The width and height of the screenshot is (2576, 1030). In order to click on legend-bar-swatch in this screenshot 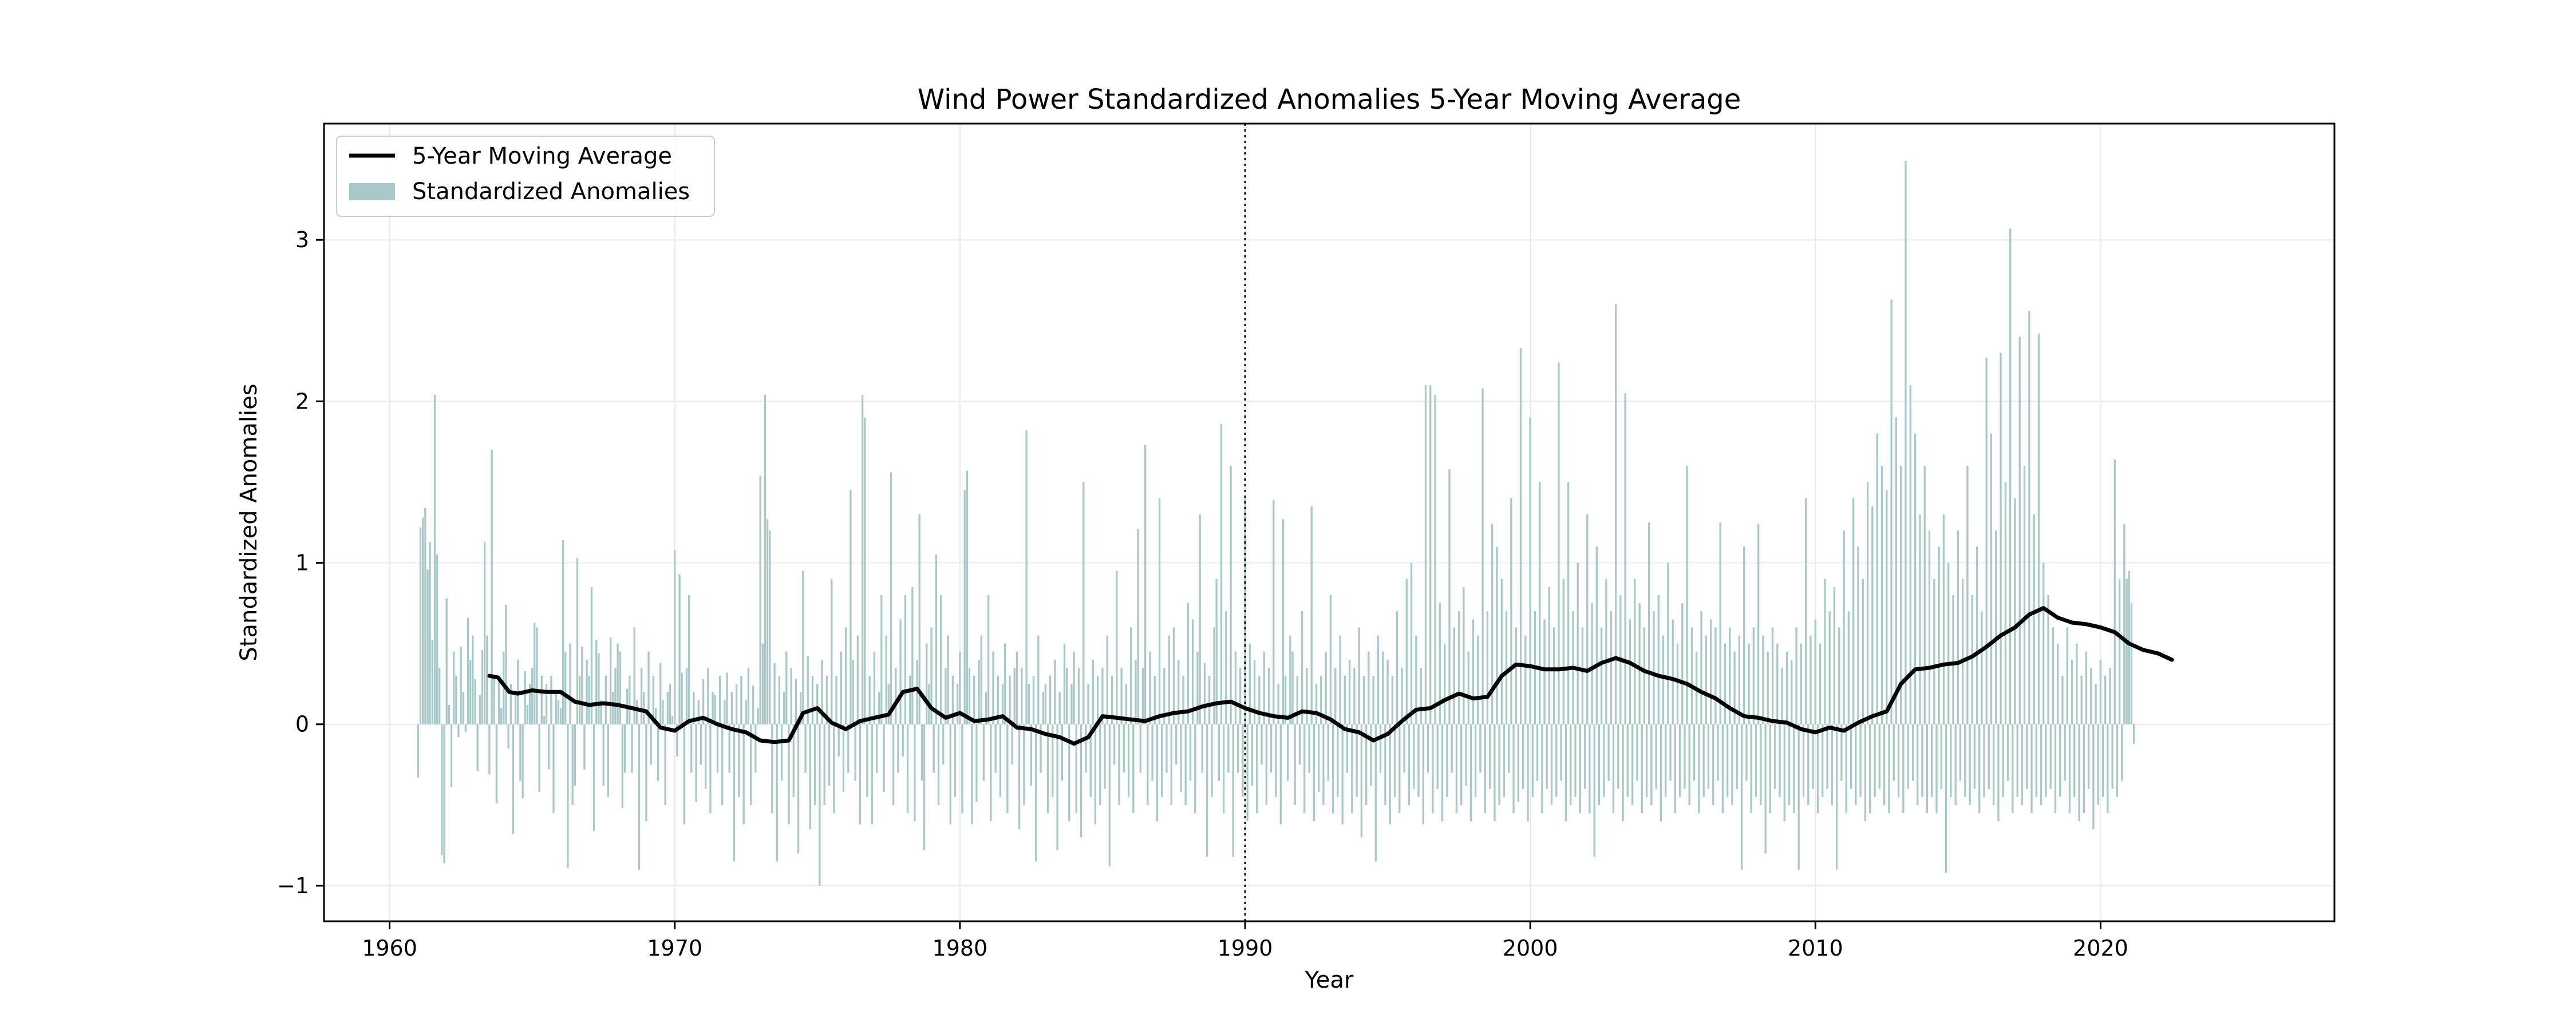, I will do `click(372, 191)`.